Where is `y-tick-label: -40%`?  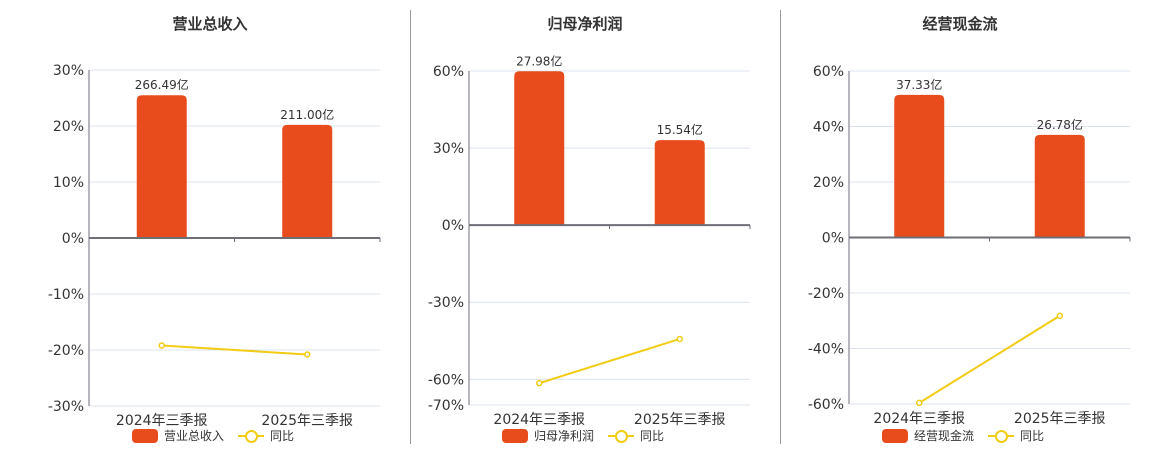
y-tick-label: -40% is located at coordinates (826, 350).